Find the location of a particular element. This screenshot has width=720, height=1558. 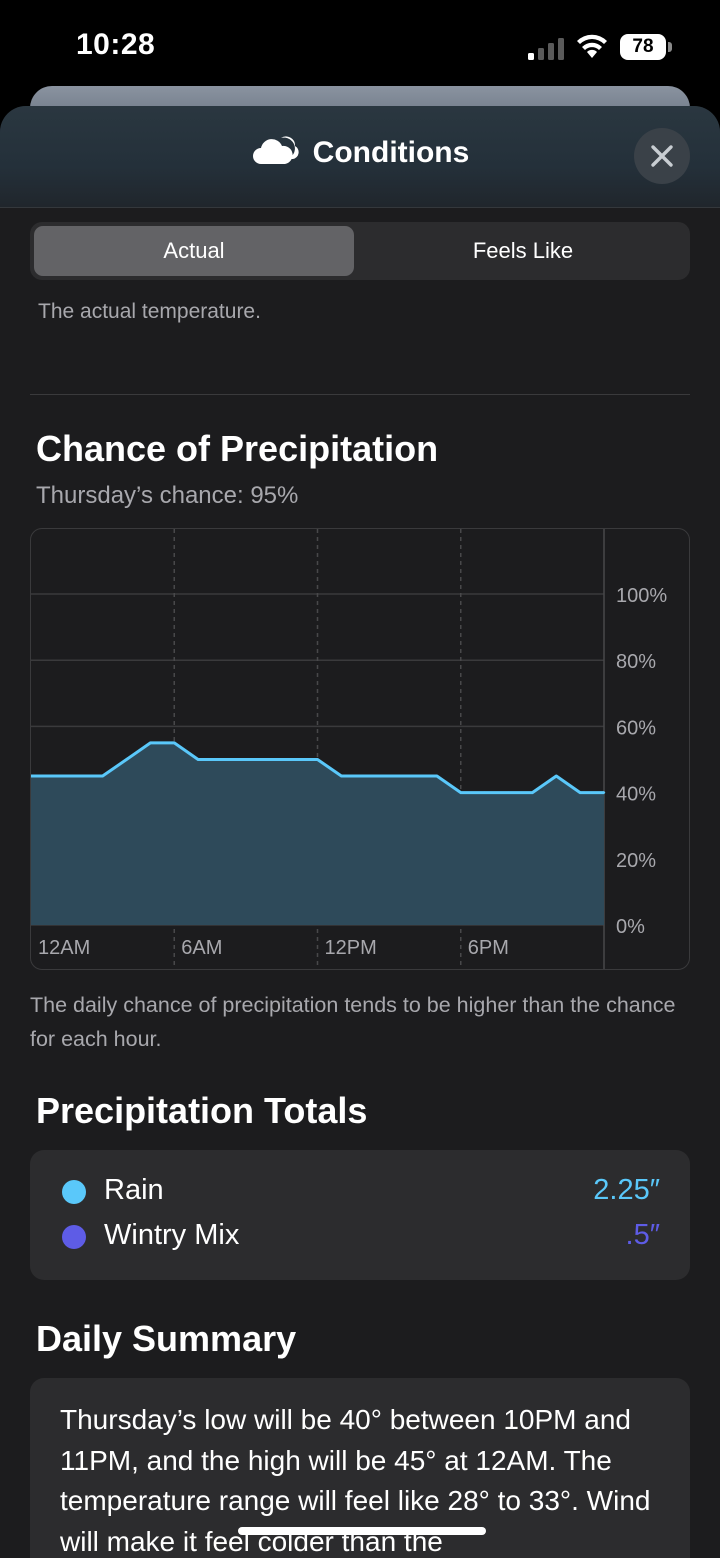

x-tick-label: 6AM is located at coordinates (201, 948).